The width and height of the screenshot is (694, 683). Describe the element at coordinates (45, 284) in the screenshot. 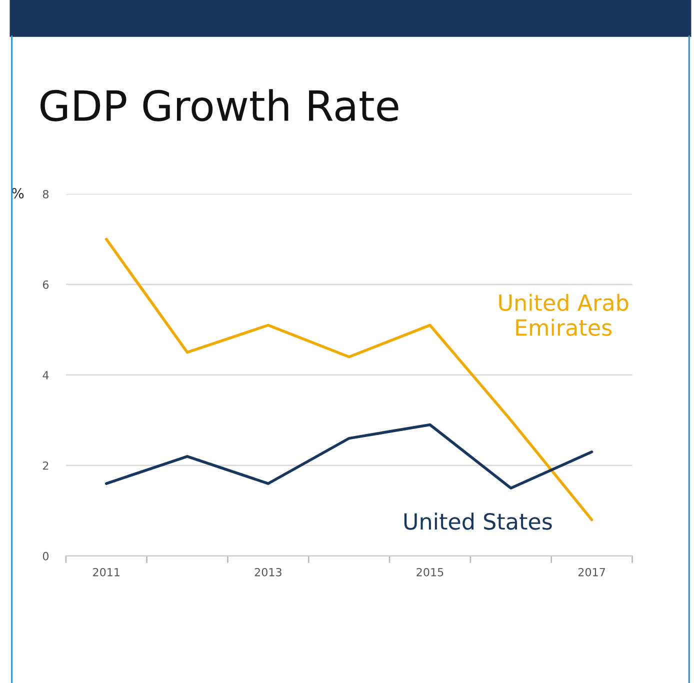

I see `y-tick-label: 6` at that location.